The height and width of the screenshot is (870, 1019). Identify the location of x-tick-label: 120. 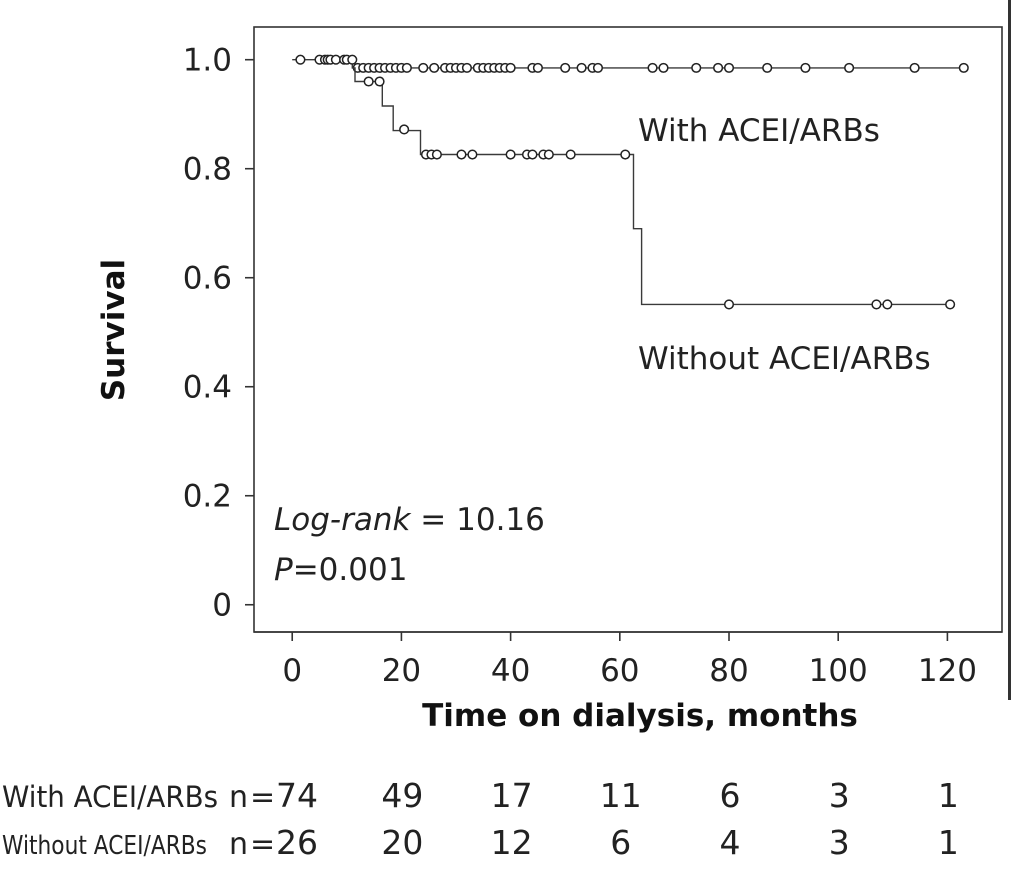
(947, 671).